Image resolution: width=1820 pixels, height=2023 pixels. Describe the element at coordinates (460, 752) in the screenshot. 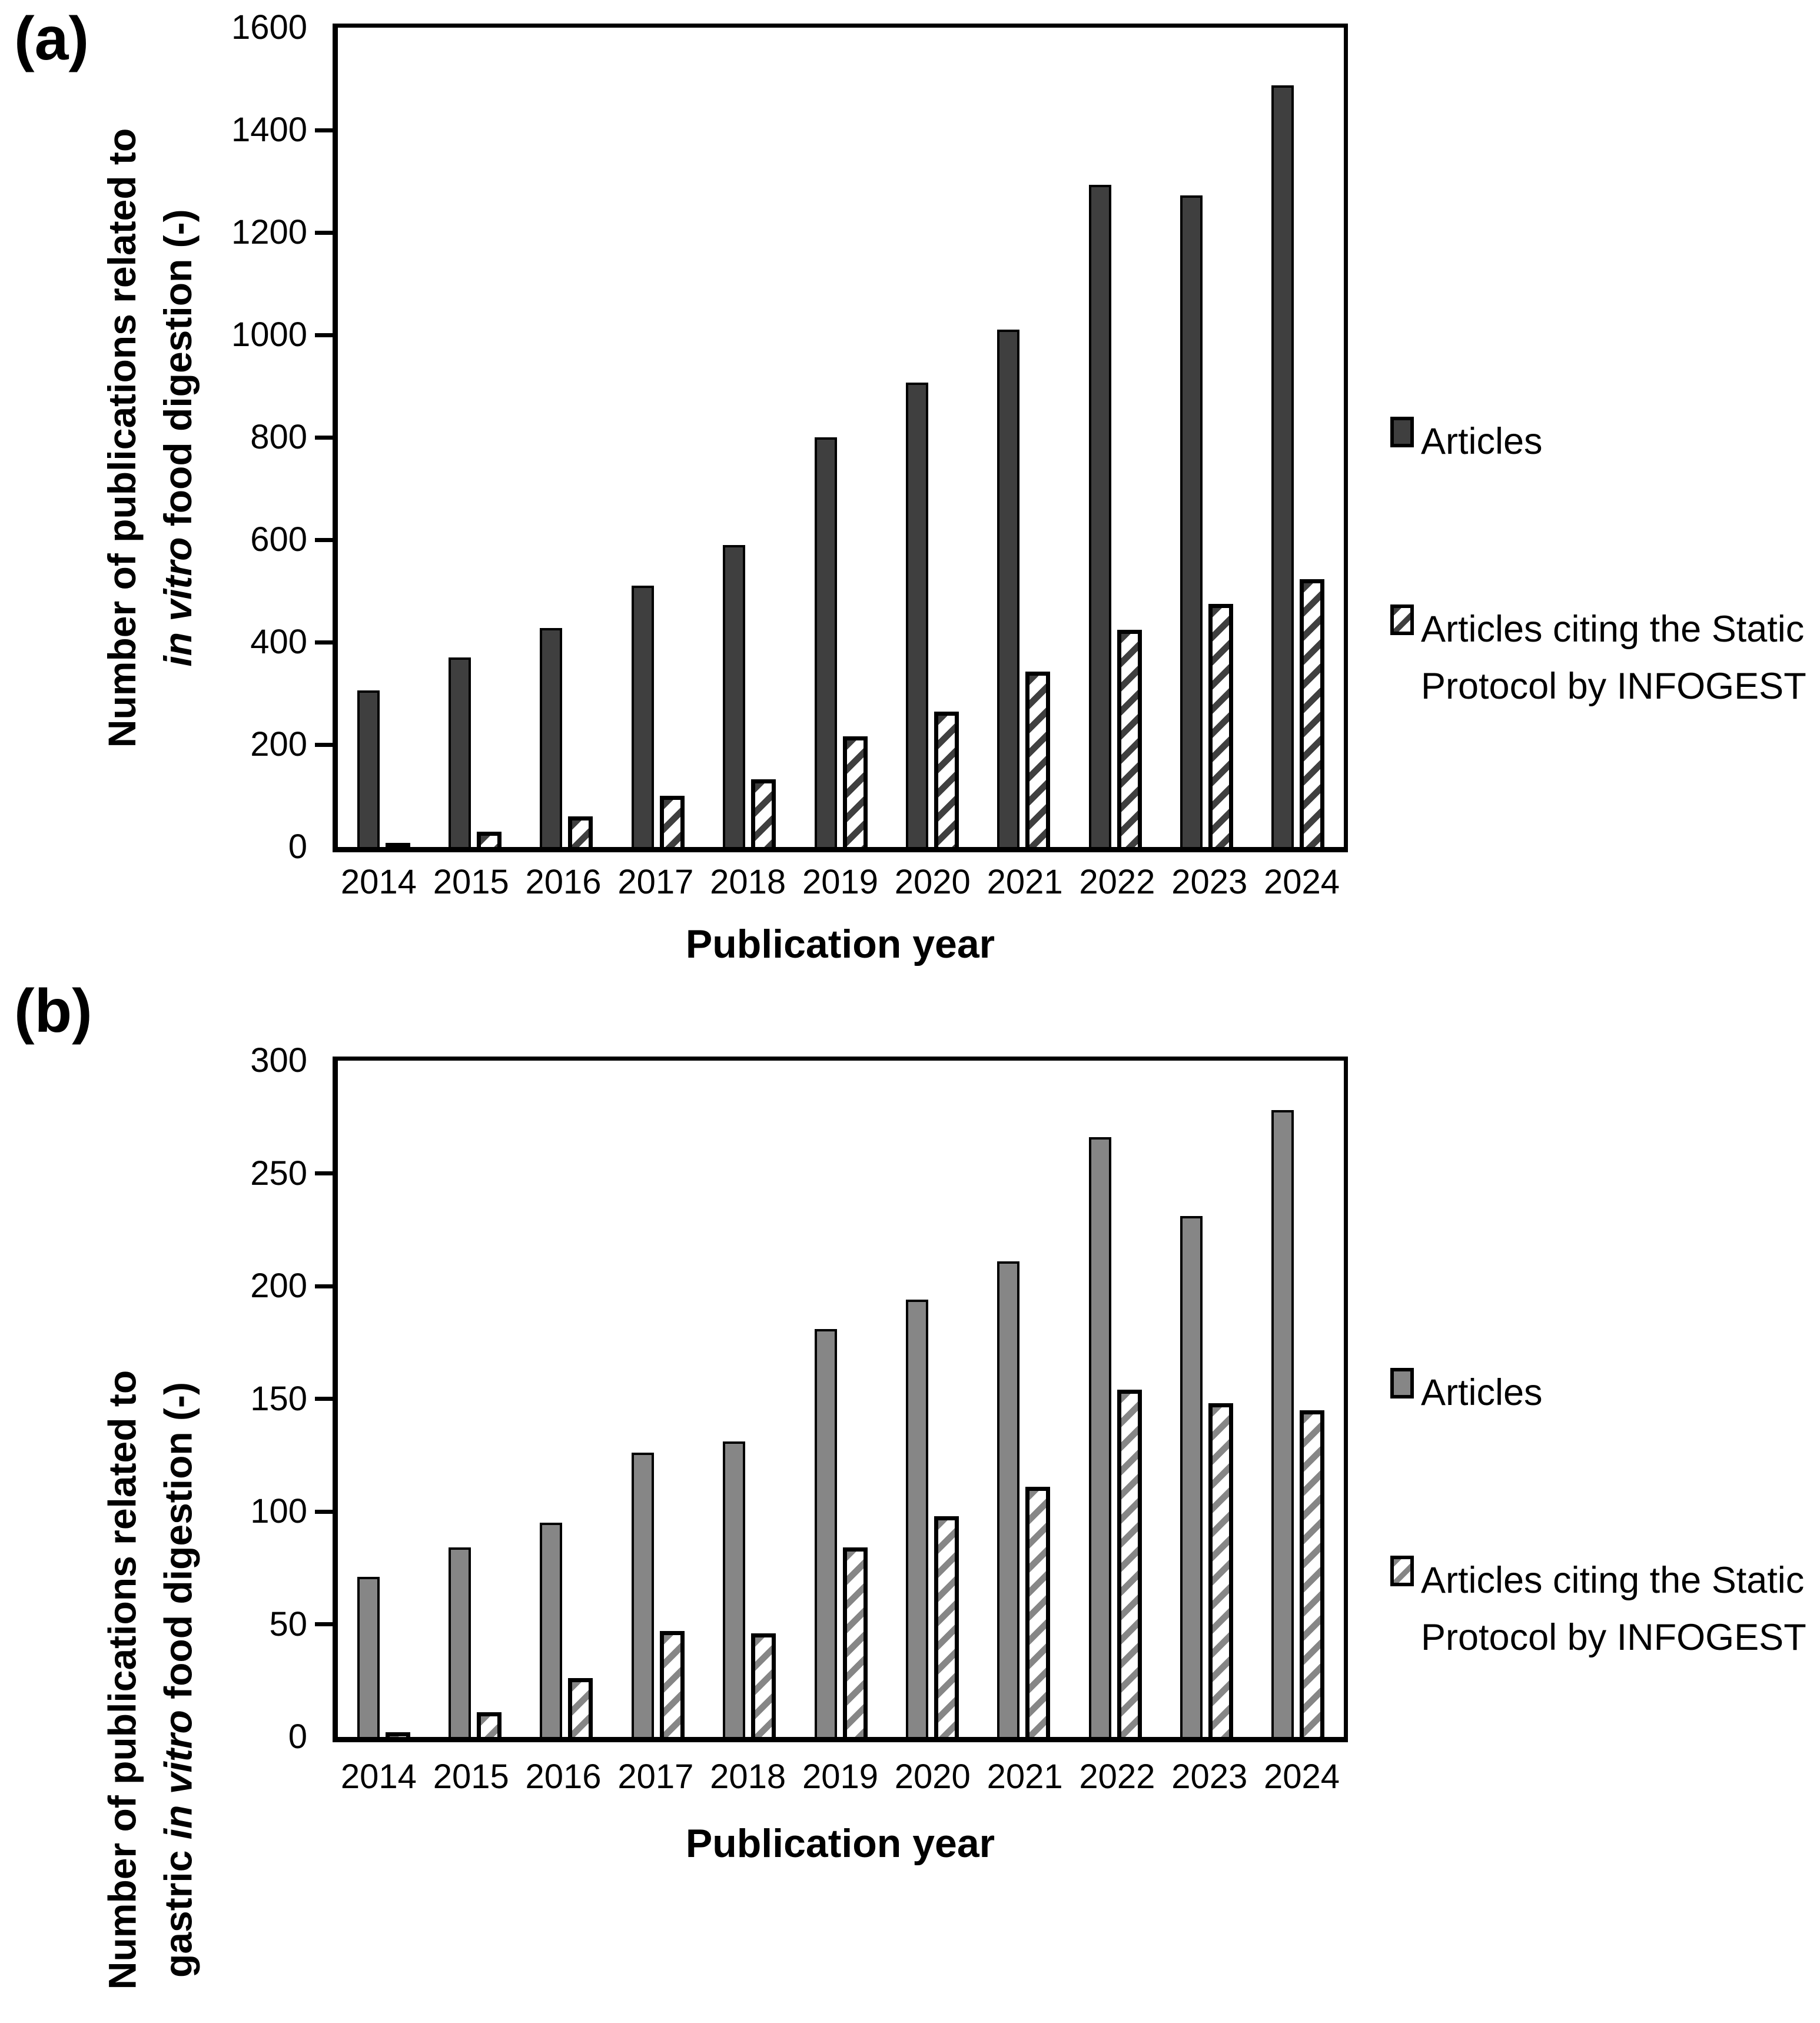

I see `articles-bar-2015` at that location.